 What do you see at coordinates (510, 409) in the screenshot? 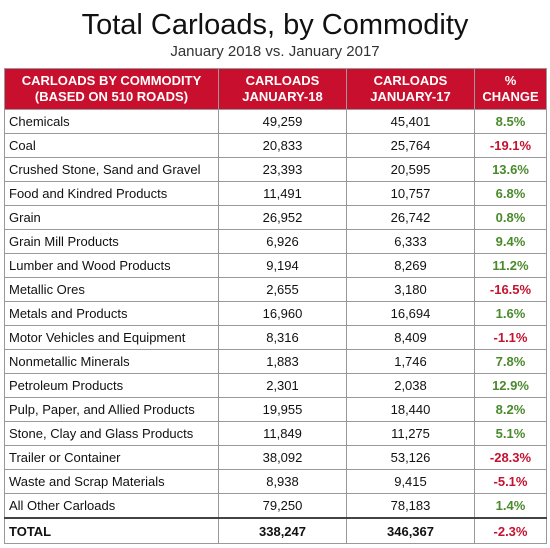
I see `cell: 8.2%` at bounding box center [510, 409].